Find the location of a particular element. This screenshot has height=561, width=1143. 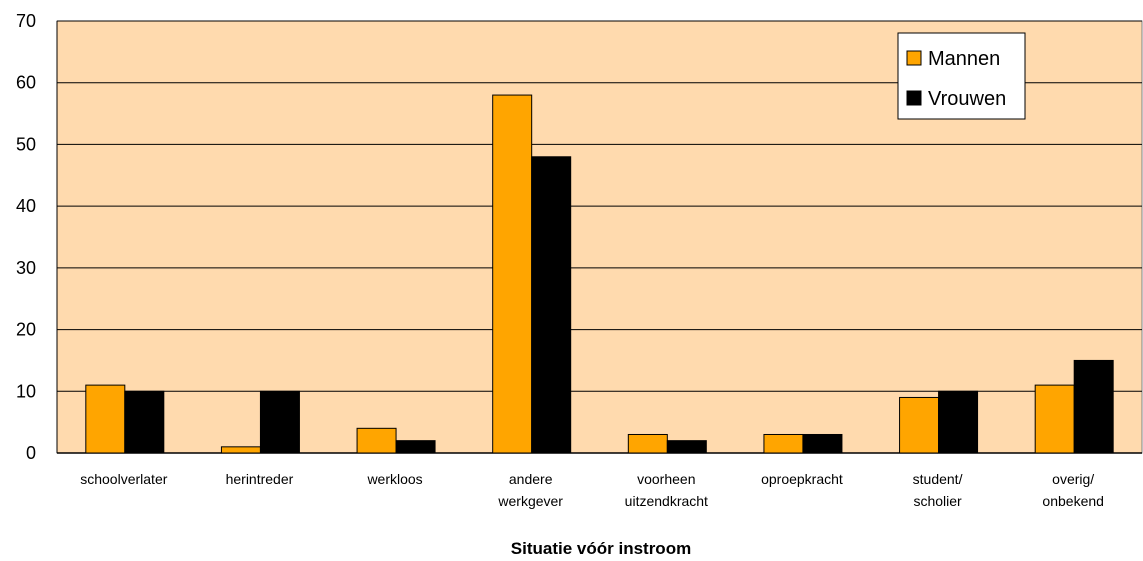

y-tick-label: 40 is located at coordinates (26, 206).